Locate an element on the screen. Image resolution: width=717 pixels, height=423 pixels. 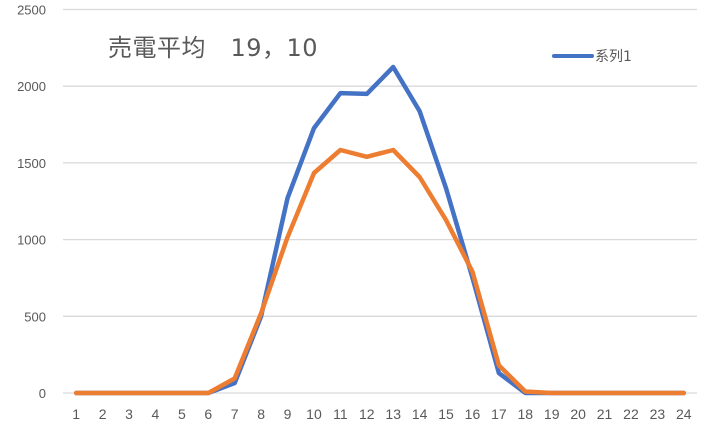
x-tick-label: 17 is located at coordinates (499, 414).